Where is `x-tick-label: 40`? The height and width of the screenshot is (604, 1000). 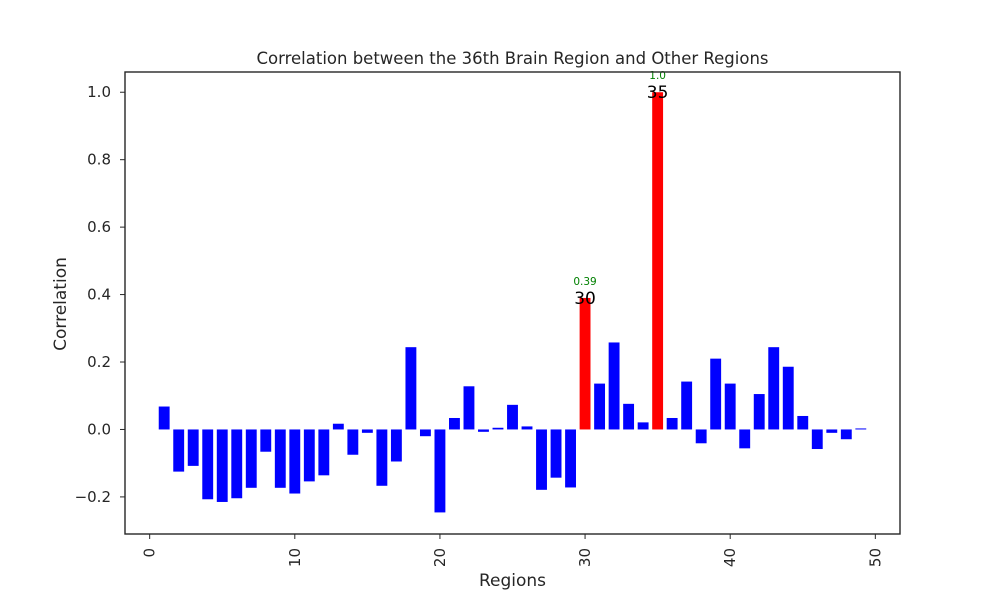 x-tick-label: 40 is located at coordinates (730, 557).